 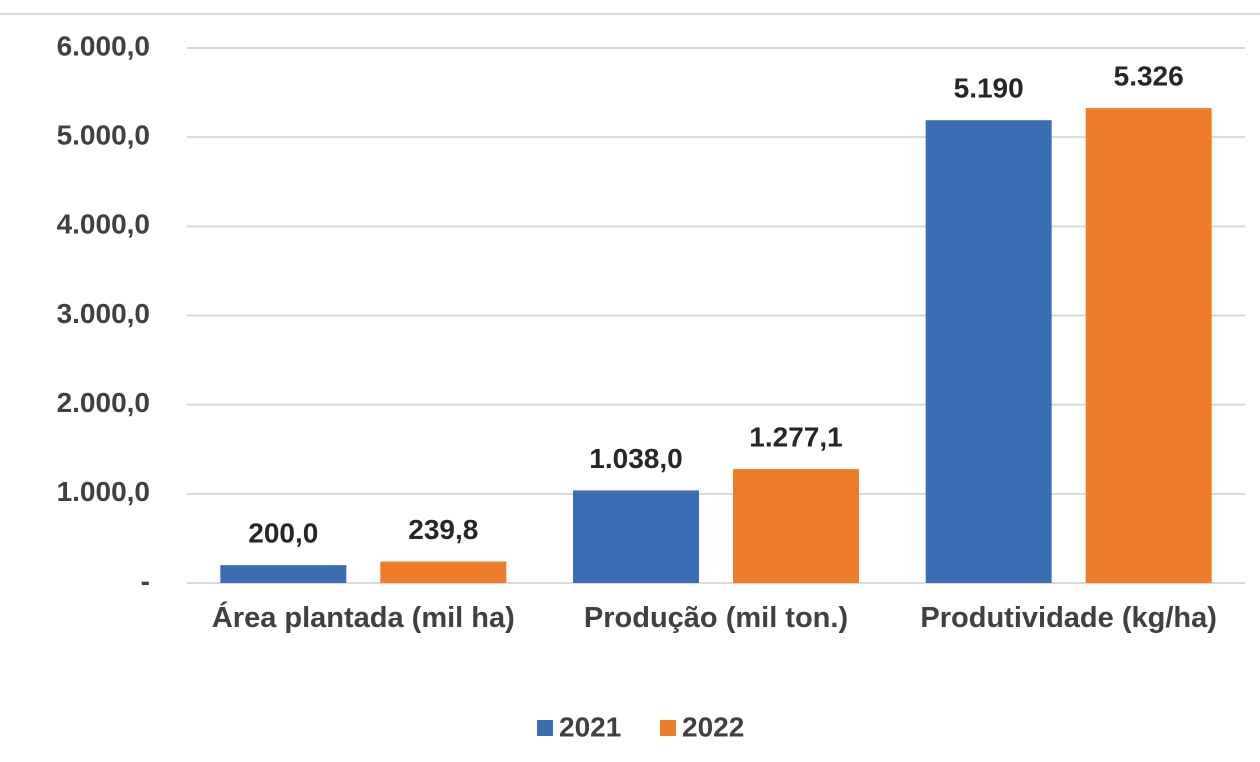 I want to click on y-tick-label: 3.000,0, so click(x=103, y=313).